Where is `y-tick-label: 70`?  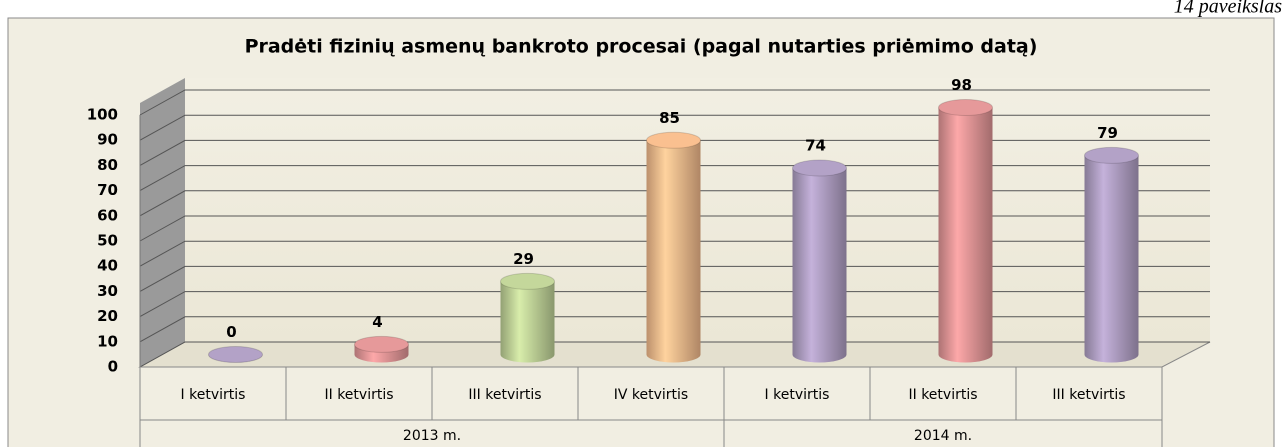 y-tick-label: 70 is located at coordinates (107, 190).